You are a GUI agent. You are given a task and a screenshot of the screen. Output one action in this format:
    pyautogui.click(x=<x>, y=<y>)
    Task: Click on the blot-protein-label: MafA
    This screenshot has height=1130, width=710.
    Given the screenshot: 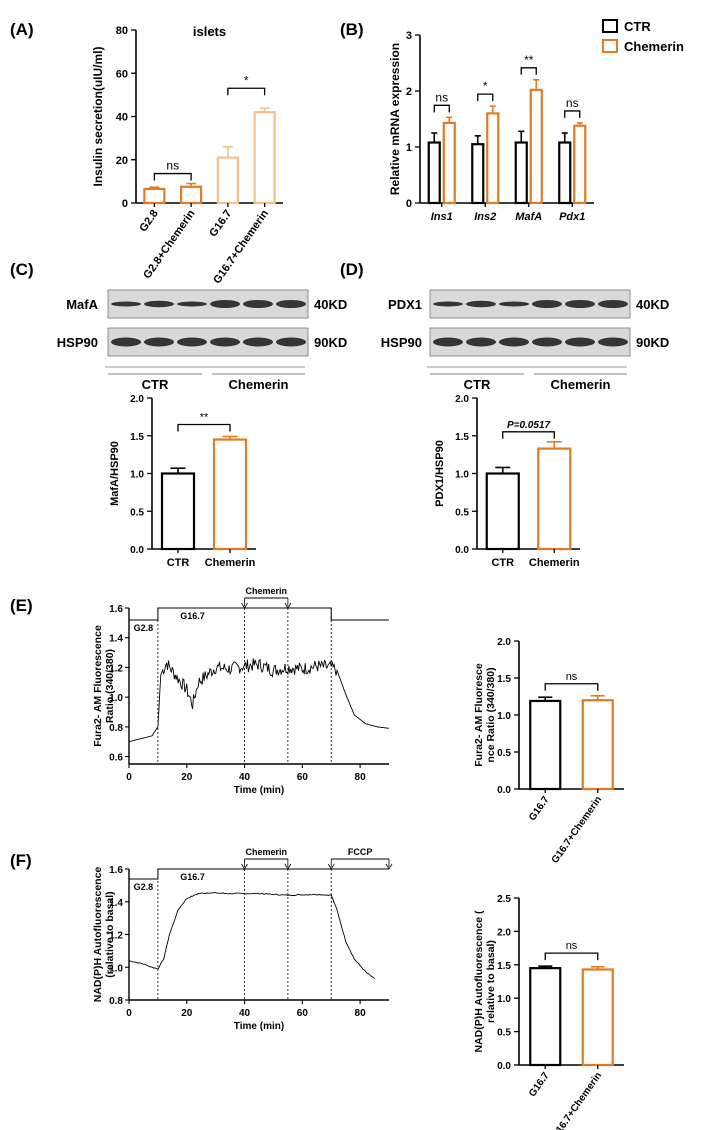 What is the action you would take?
    pyautogui.click(x=82, y=304)
    